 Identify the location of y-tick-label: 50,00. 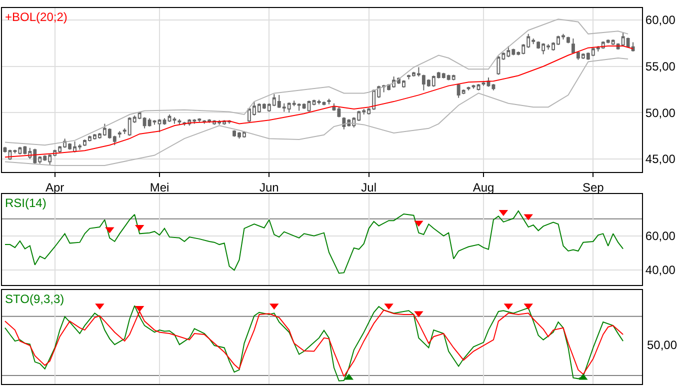
(660, 113).